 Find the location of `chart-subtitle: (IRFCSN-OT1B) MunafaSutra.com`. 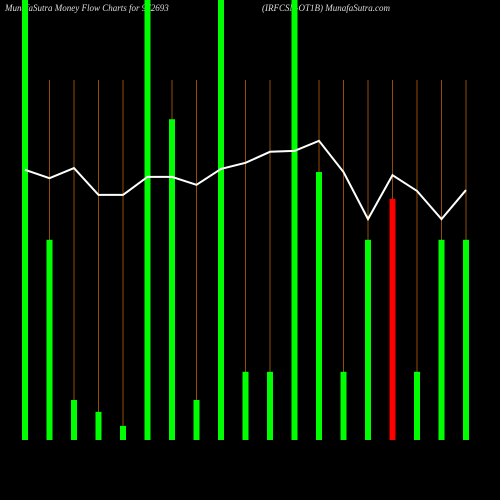

chart-subtitle: (IRFCSN-OT1B) MunafaSutra.com is located at coordinates (326, 8).